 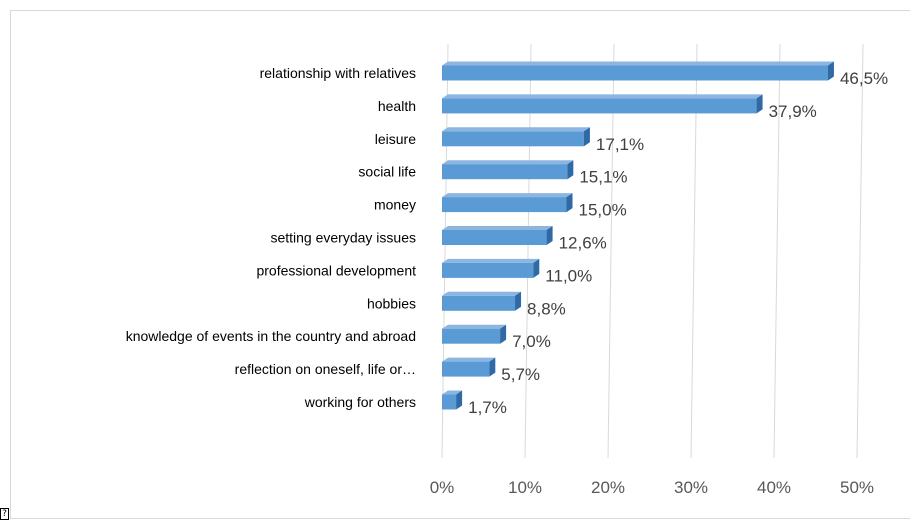 What do you see at coordinates (608, 487) in the screenshot?
I see `x-tick-label: 20%` at bounding box center [608, 487].